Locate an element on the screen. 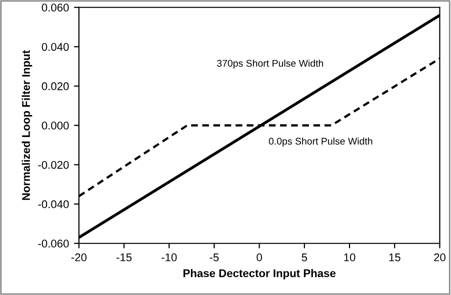 This screenshot has height=295, width=451. y-tick-label: -0.060 is located at coordinates (53, 244).